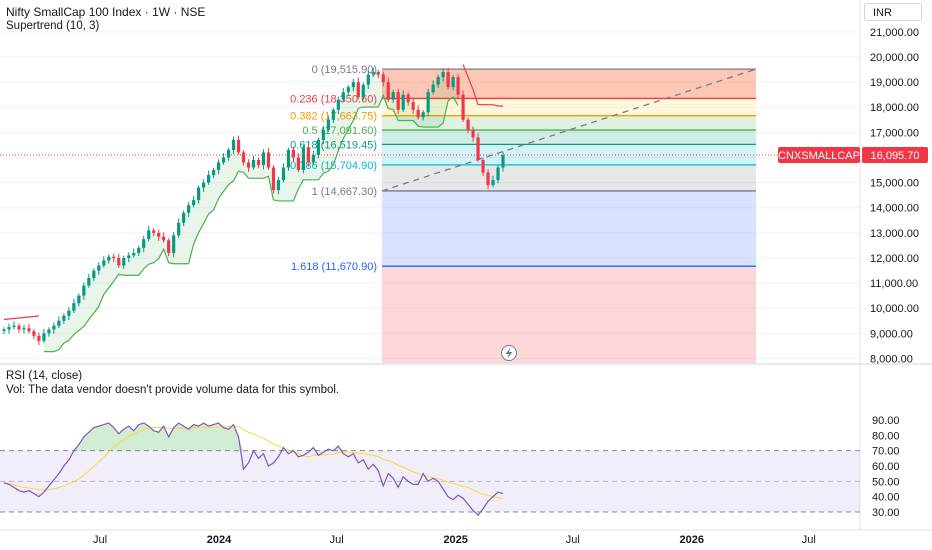  What do you see at coordinates (894, 284) in the screenshot?
I see `price-tick-label: 11,000.00` at bounding box center [894, 284].